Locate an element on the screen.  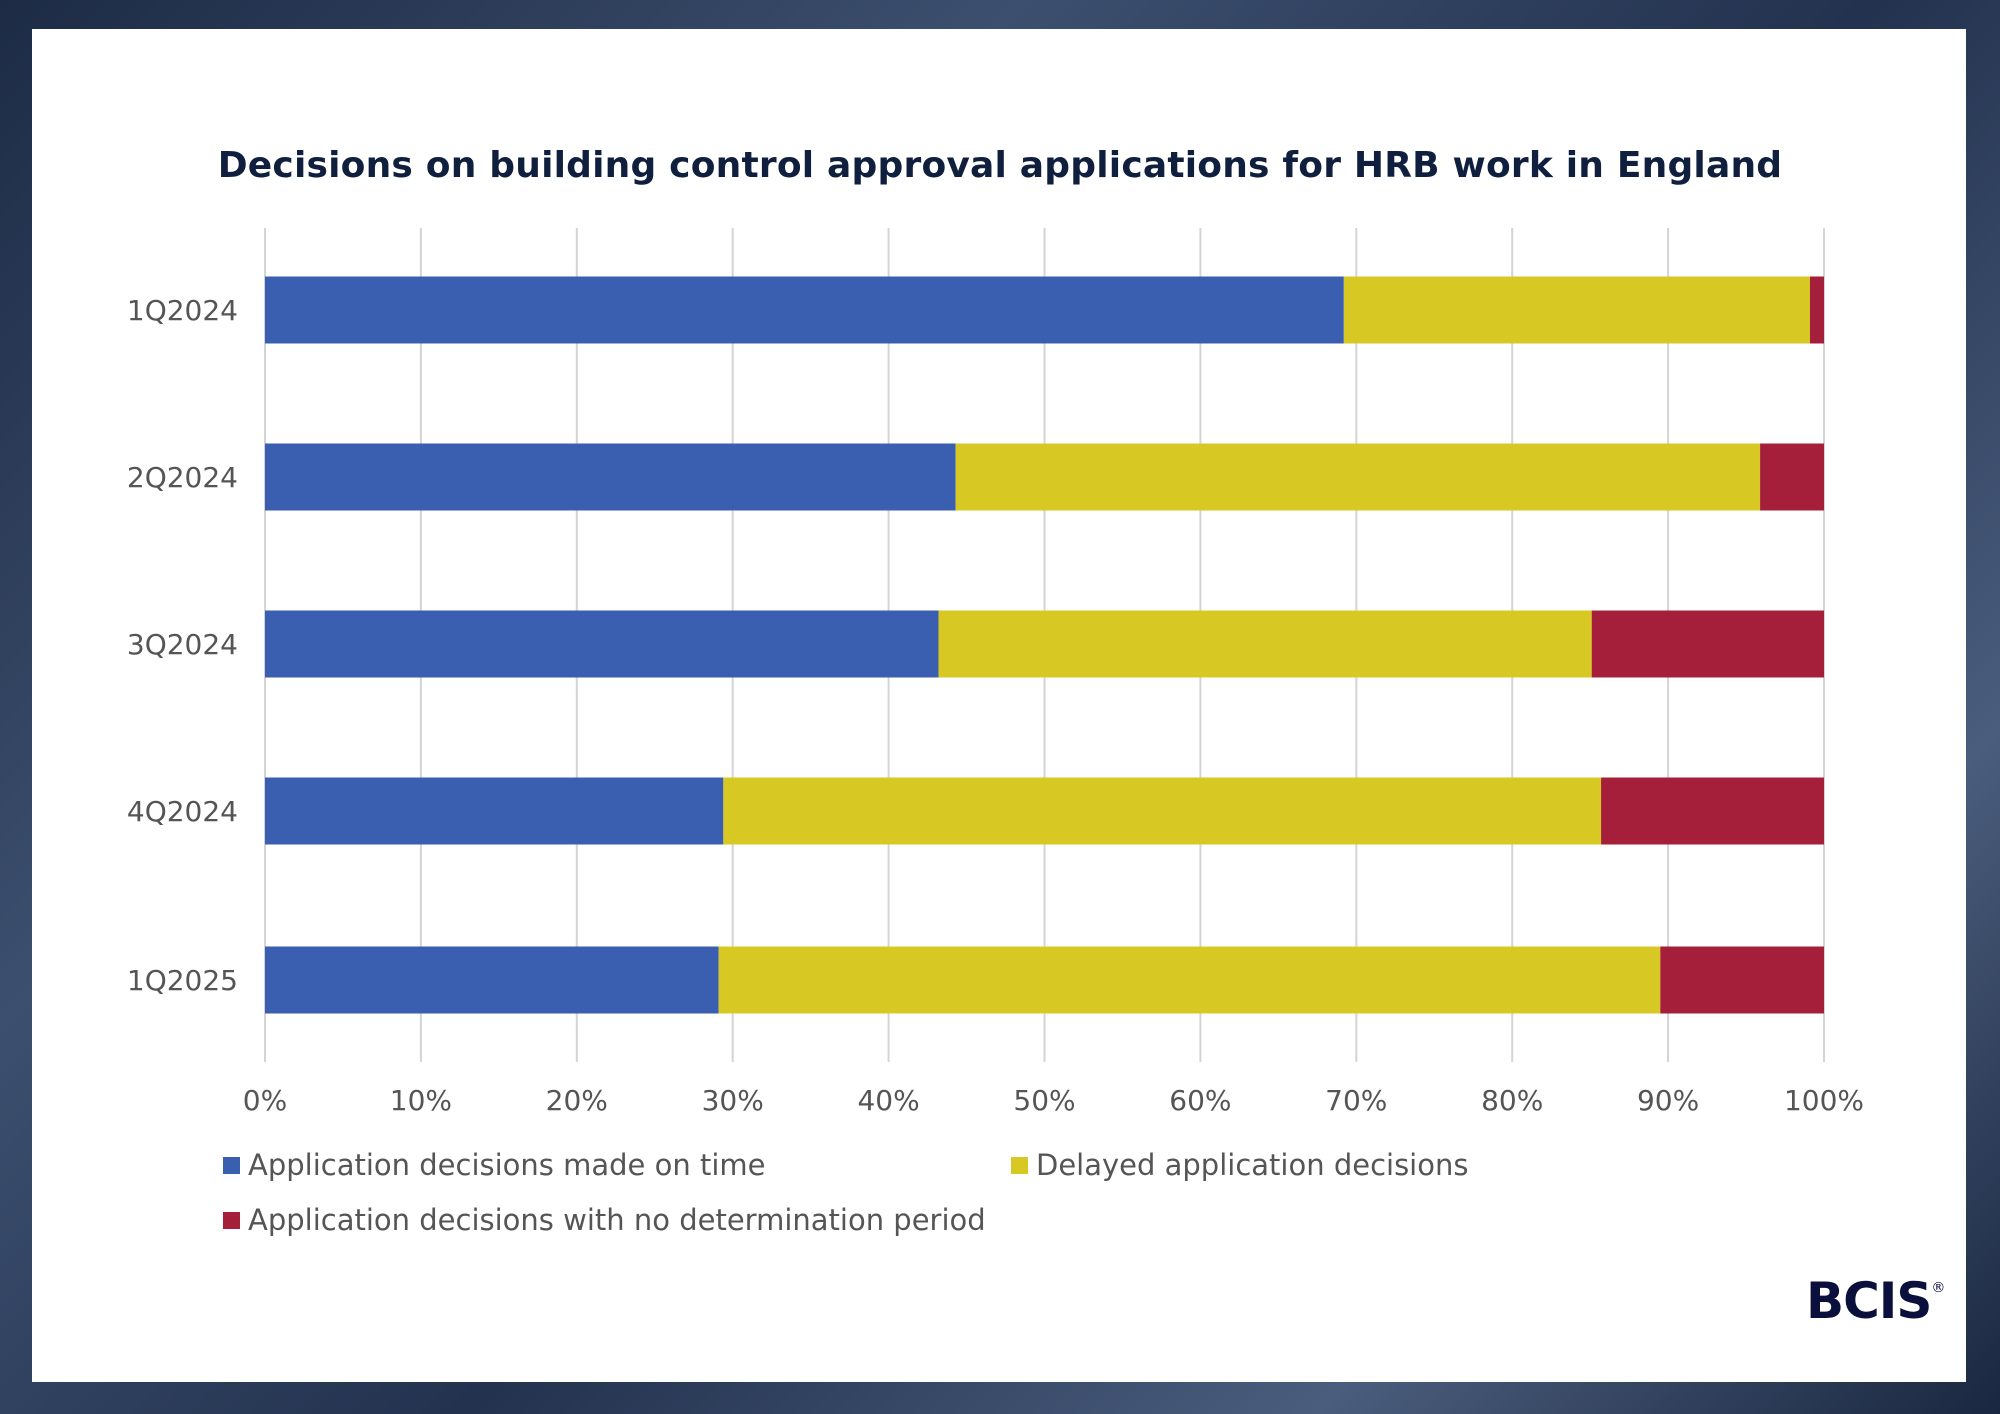
y-category-label: 4Q2024 is located at coordinates (182, 811).